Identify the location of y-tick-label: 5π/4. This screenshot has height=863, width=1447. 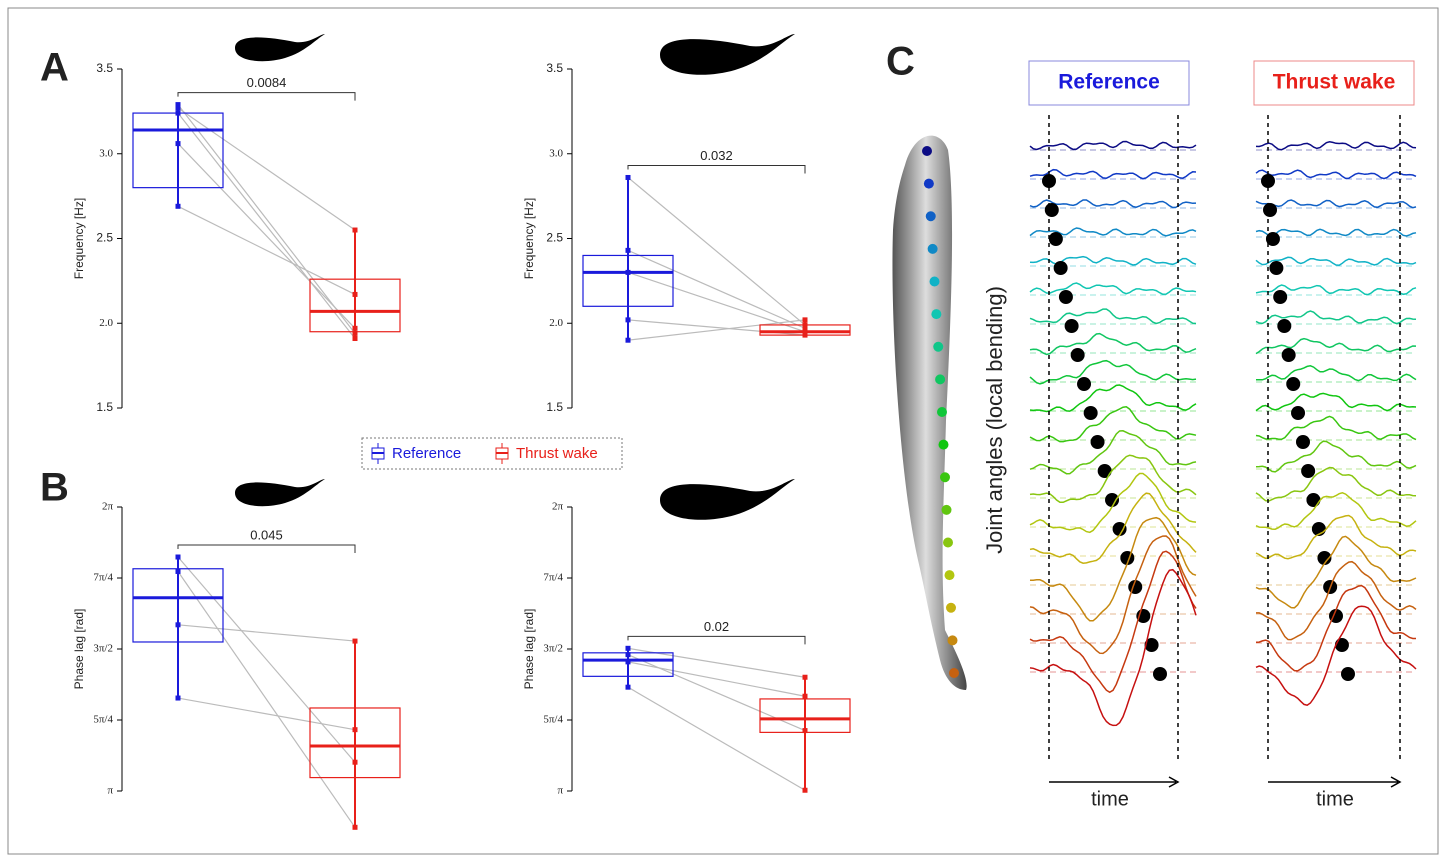
(553, 720).